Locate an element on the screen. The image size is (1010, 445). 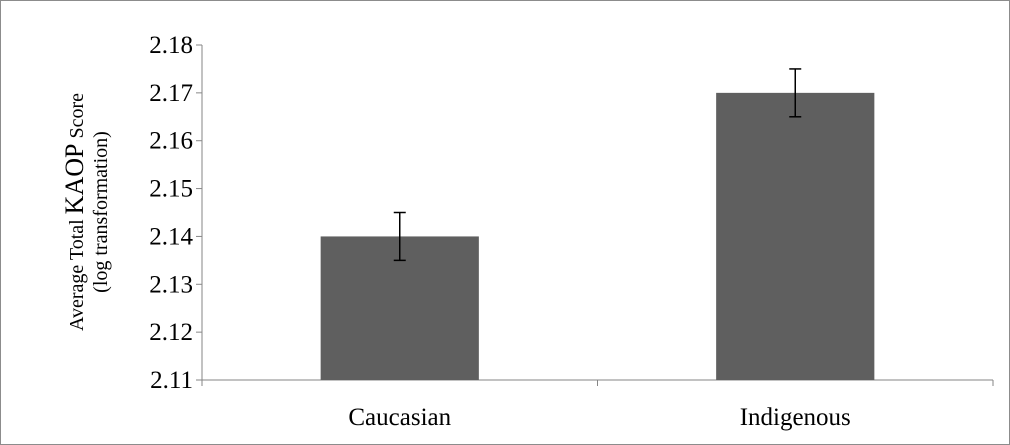
x-tick-labels: Caucasian Indigenous is located at coordinates (599, 417).